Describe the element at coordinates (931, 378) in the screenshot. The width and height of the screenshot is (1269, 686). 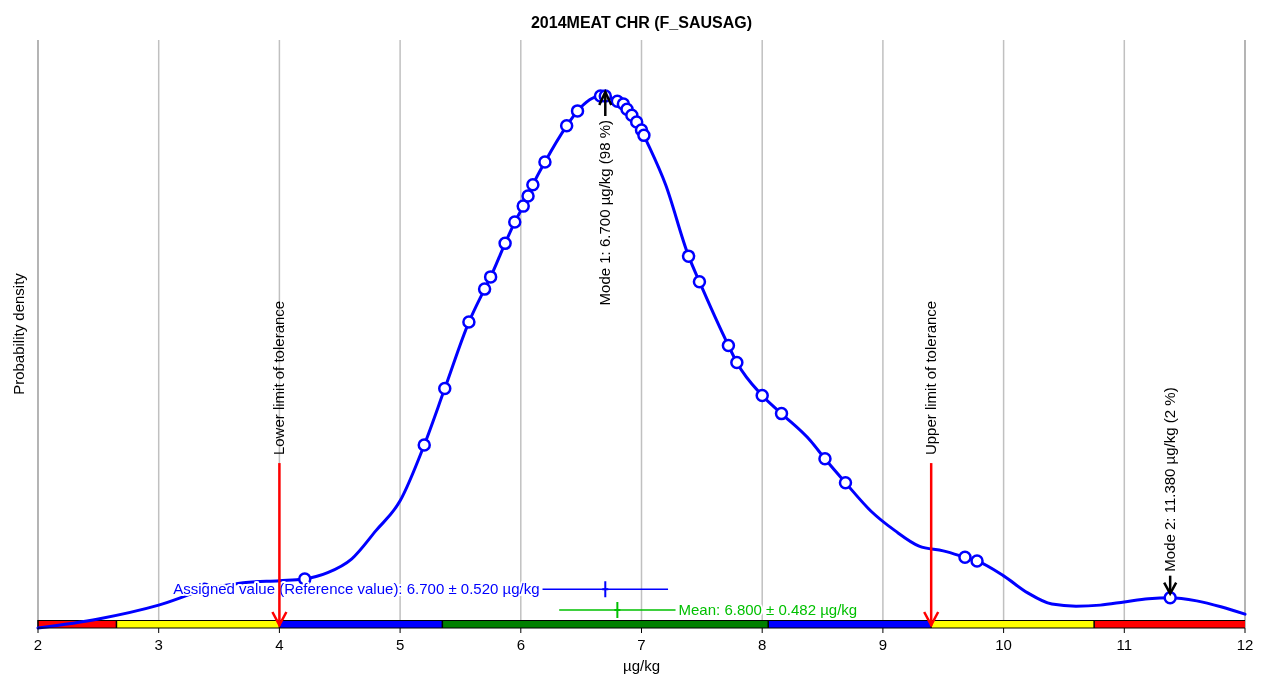
I see `ref-line-label: Upper limit of tolerance` at that location.